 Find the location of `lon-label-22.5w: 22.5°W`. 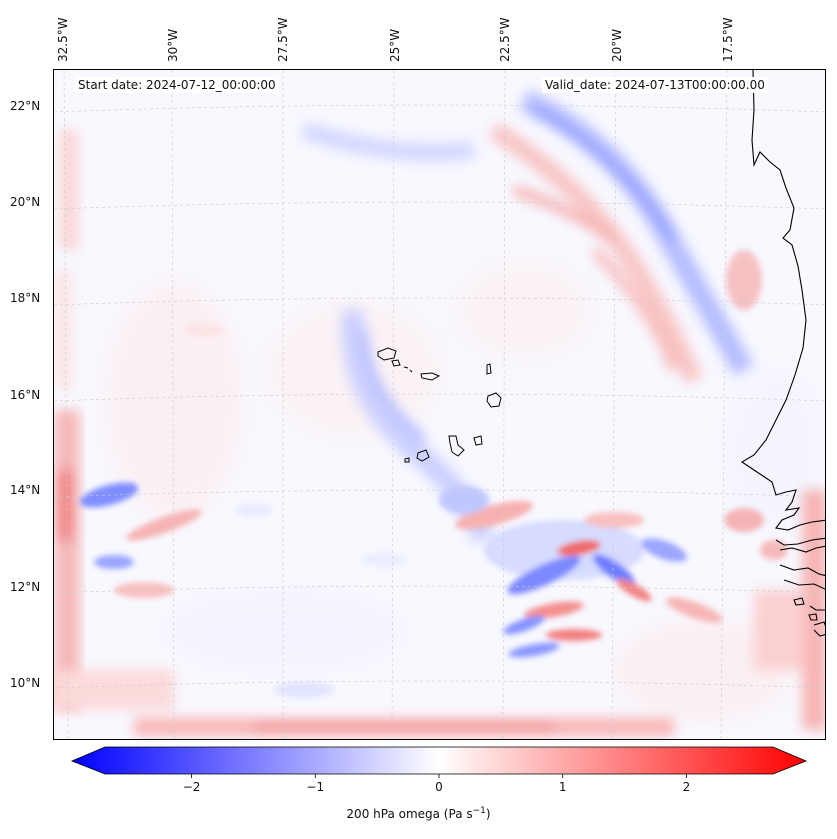

lon-label-22.5w: 22.5°W is located at coordinates (505, 39).